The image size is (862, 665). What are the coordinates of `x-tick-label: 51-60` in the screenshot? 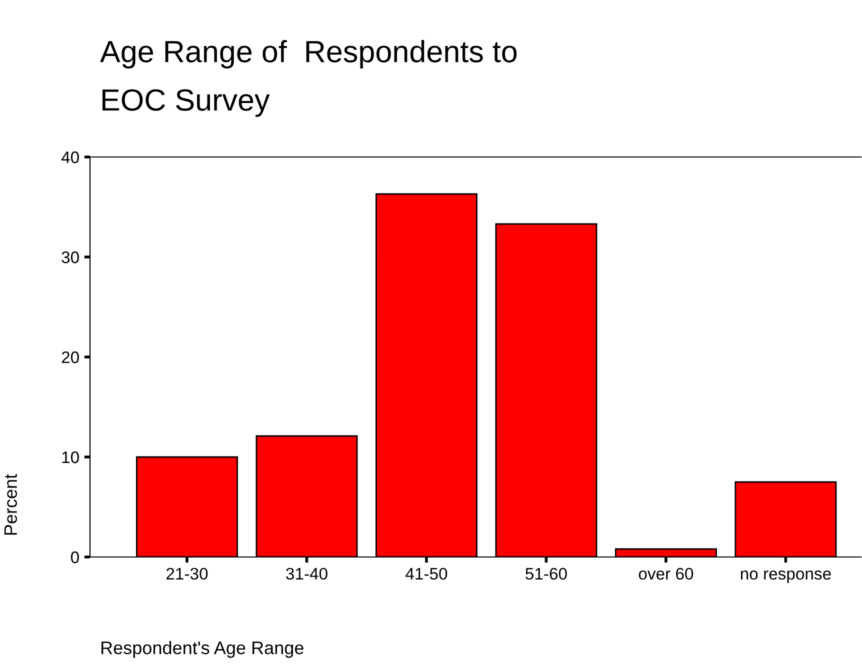 It's located at (546, 574).